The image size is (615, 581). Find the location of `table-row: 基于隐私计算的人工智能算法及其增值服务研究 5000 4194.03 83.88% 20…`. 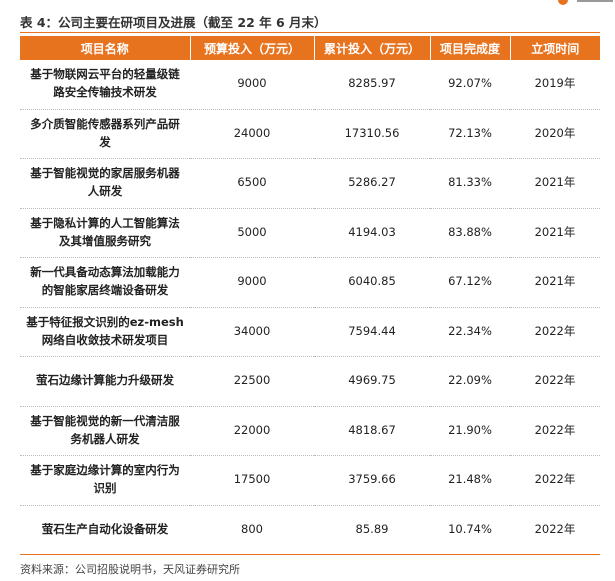

table-row: 基于隐私计算的人工智能算法及其增值服务研究 5000 4194.03 83.88% 20… is located at coordinates (310, 233).